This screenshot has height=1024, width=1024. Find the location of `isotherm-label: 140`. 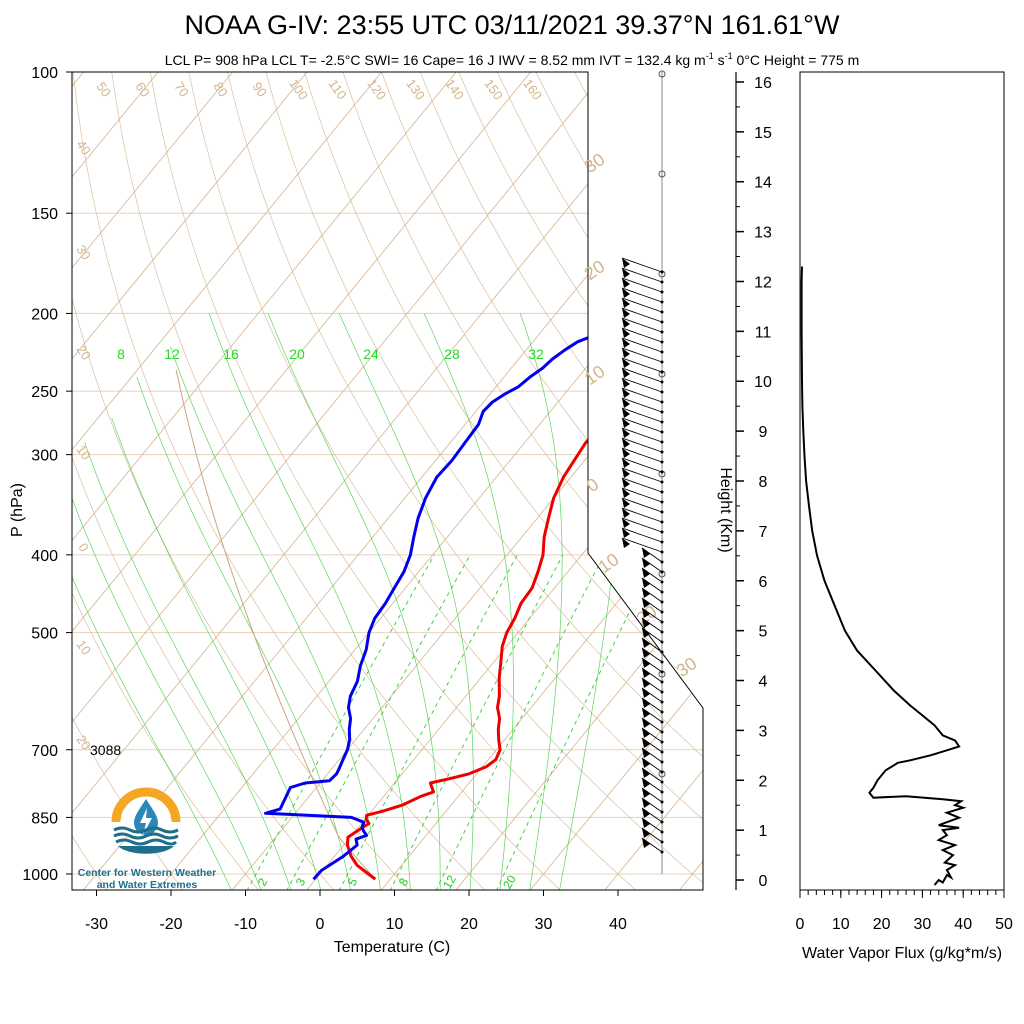

isotherm-label: 140 is located at coordinates (454, 89).